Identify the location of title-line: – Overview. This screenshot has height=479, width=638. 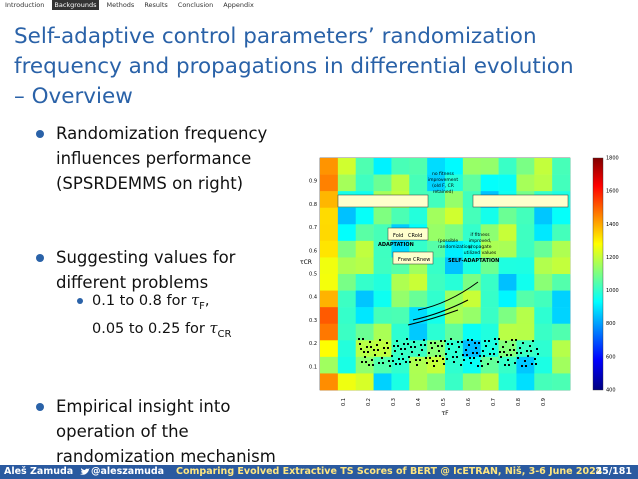
(73, 96).